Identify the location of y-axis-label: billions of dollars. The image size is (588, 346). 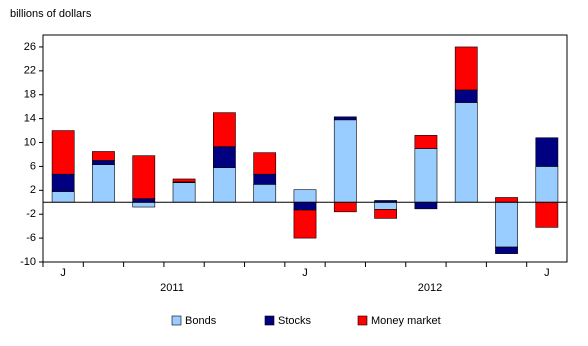
(51, 14).